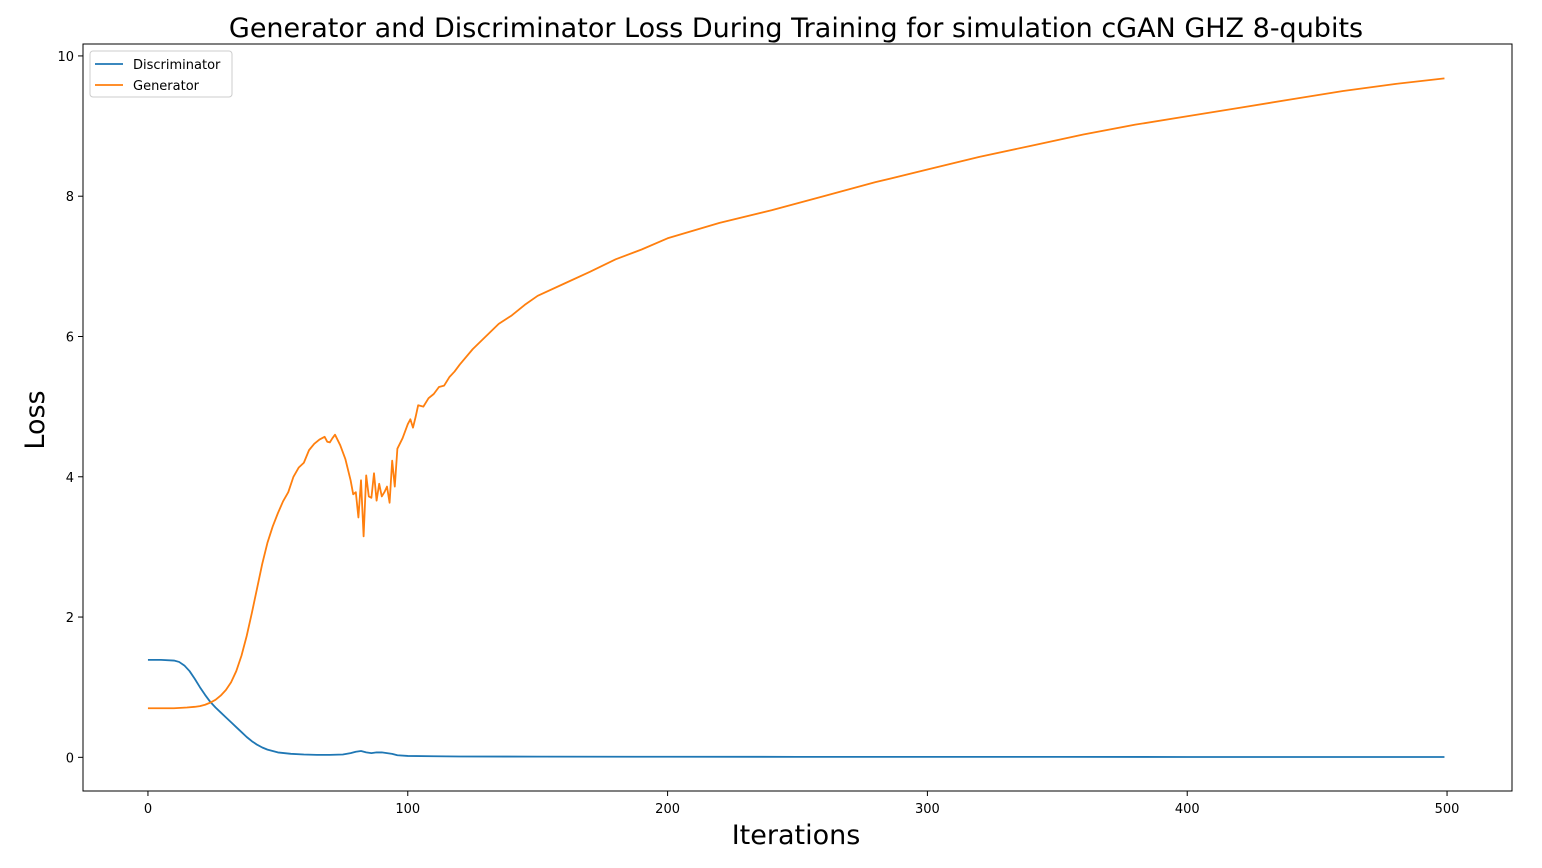  I want to click on x-tick-label: 0, so click(148, 809).